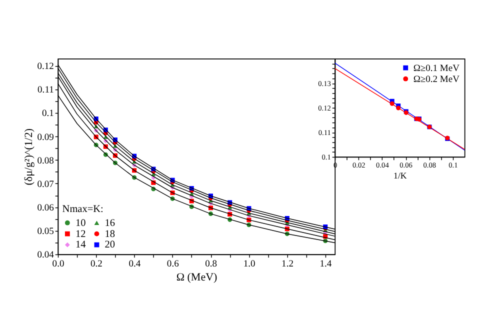 This screenshot has height=335, width=491. What do you see at coordinates (429, 165) in the screenshot?
I see `x-tick-label: 0.08` at bounding box center [429, 165].